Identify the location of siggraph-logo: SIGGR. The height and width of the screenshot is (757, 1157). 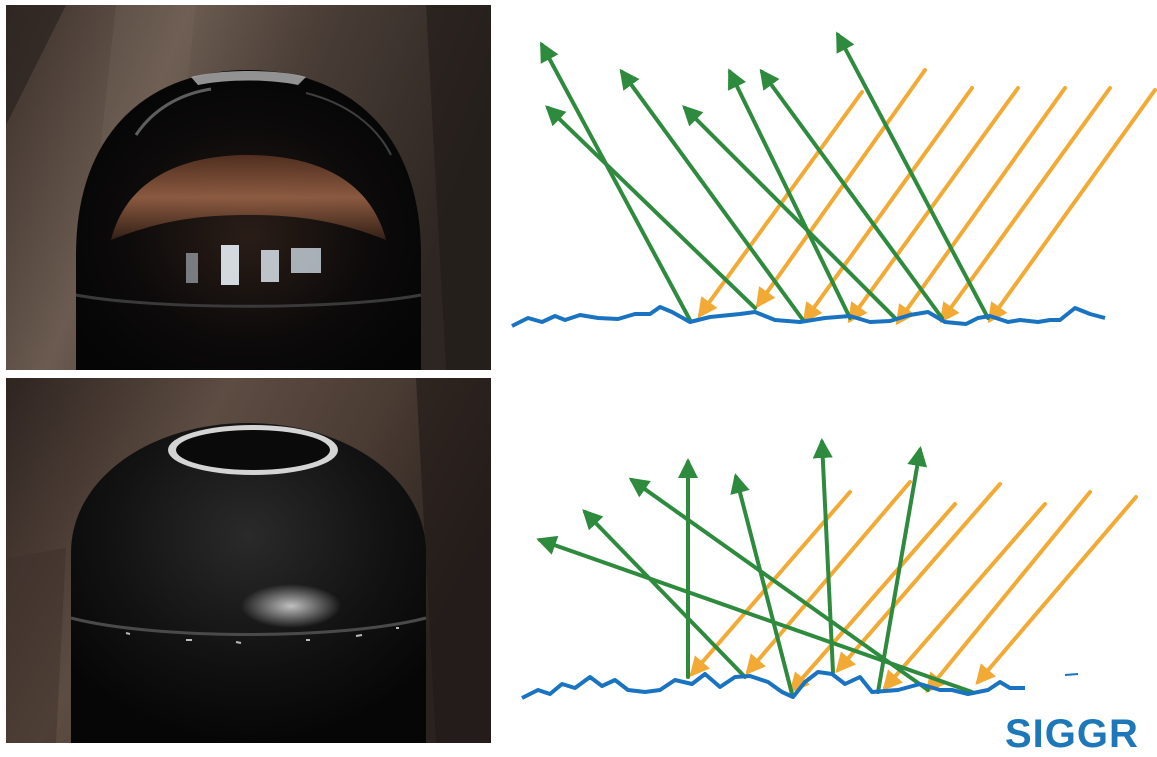
(1072, 734).